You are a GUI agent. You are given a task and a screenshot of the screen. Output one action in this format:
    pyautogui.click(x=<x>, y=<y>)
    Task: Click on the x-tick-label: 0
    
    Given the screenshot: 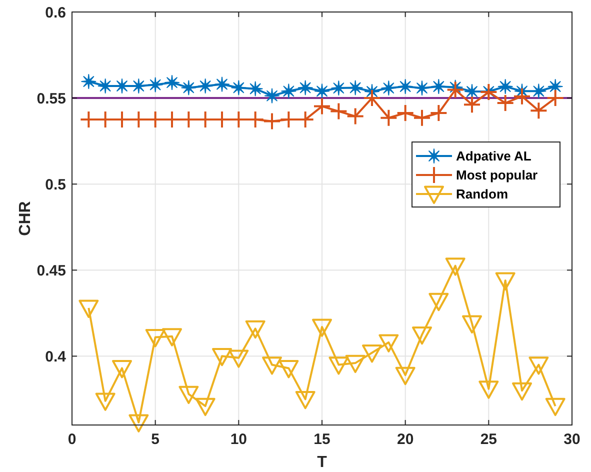 What is the action you would take?
    pyautogui.click(x=72, y=439)
    